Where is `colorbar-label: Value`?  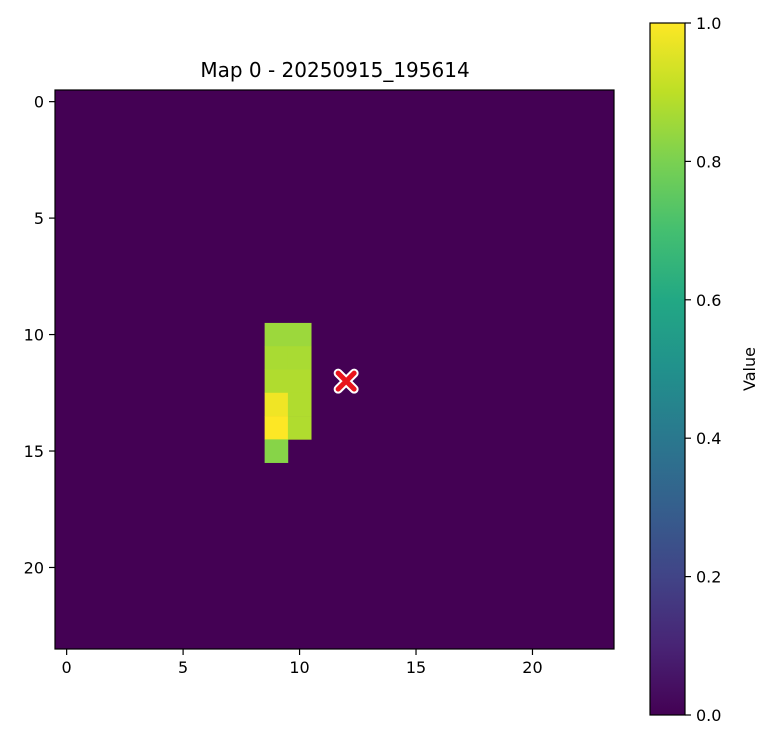
colorbar-label: Value is located at coordinates (749, 369).